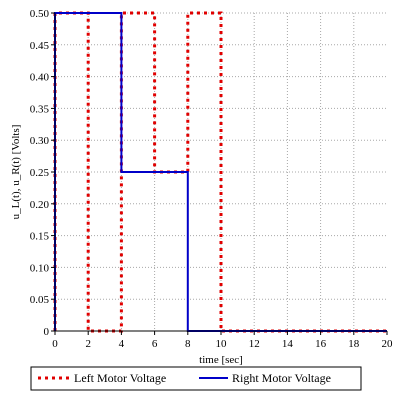 Image resolution: width=400 pixels, height=400 pixels. Describe the element at coordinates (254, 344) in the screenshot. I see `x-tick-label: 12` at that location.